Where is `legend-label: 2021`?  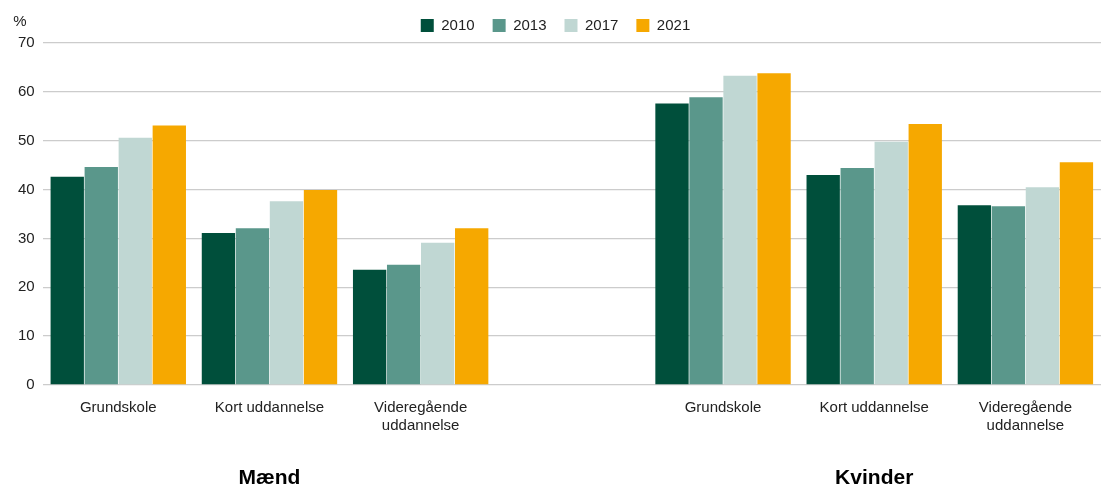
legend-label: 2021 is located at coordinates (673, 24).